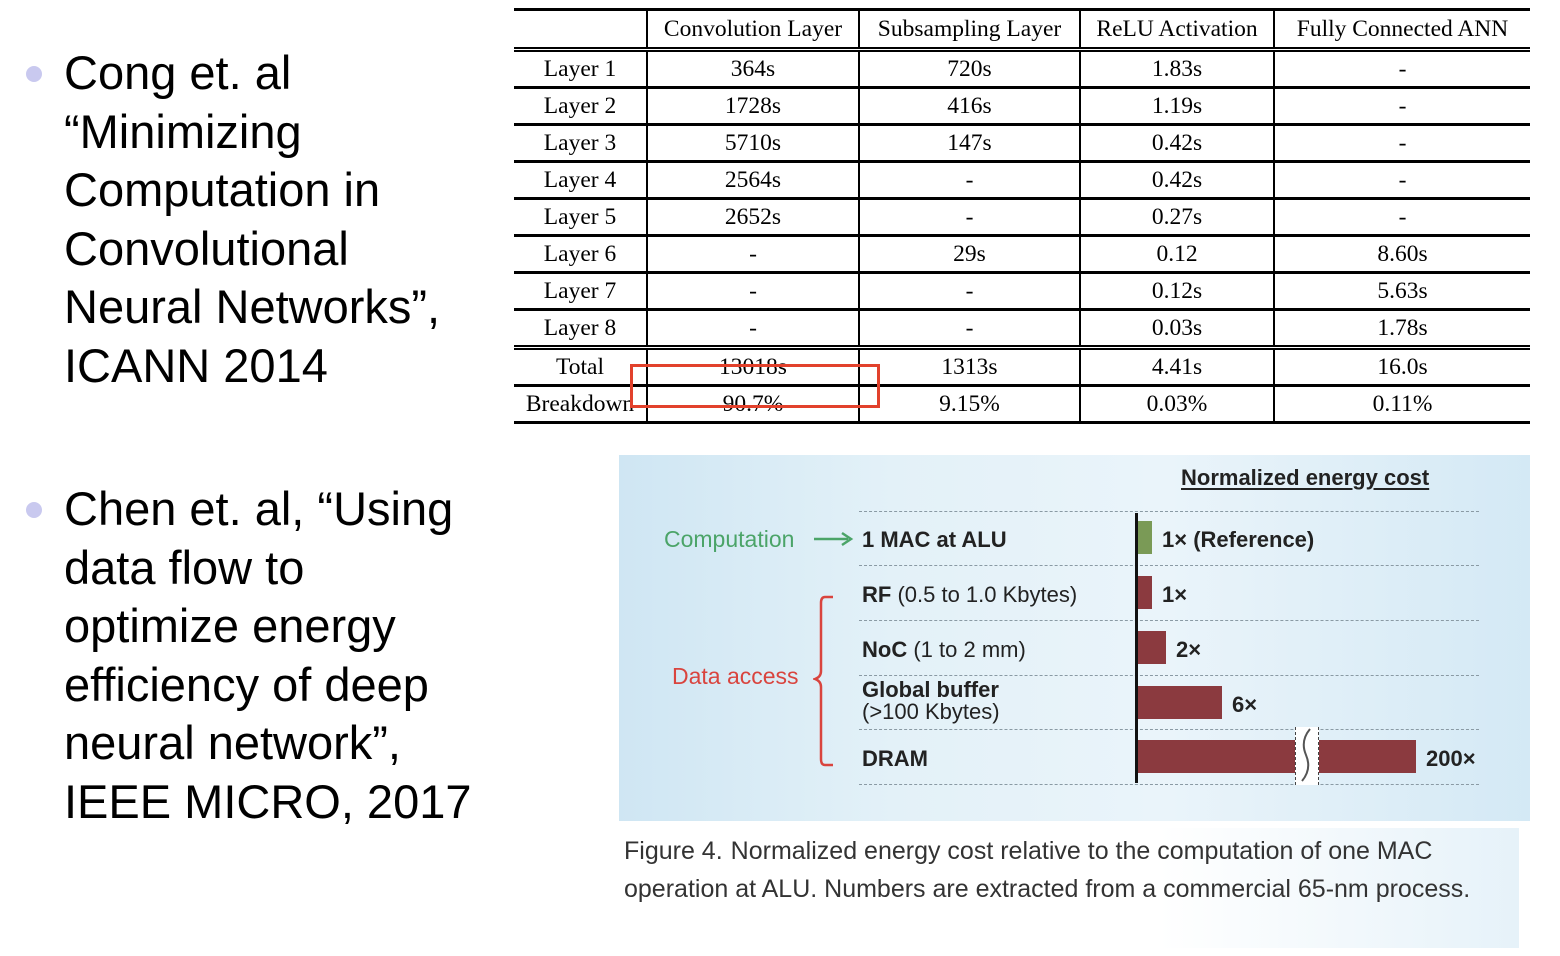 The height and width of the screenshot is (956, 1560). What do you see at coordinates (268, 801) in the screenshot?
I see `bullet-line: IEEE MICRO, 2017` at bounding box center [268, 801].